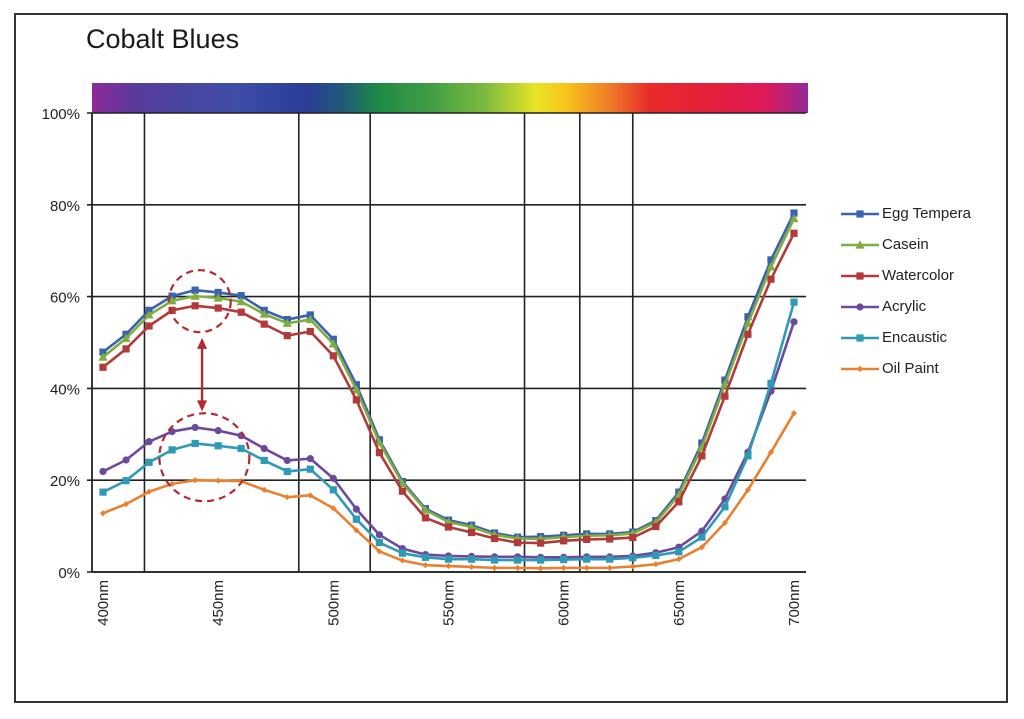 The image size is (1024, 719). I want to click on x-tick-label: 600nm, so click(564, 603).